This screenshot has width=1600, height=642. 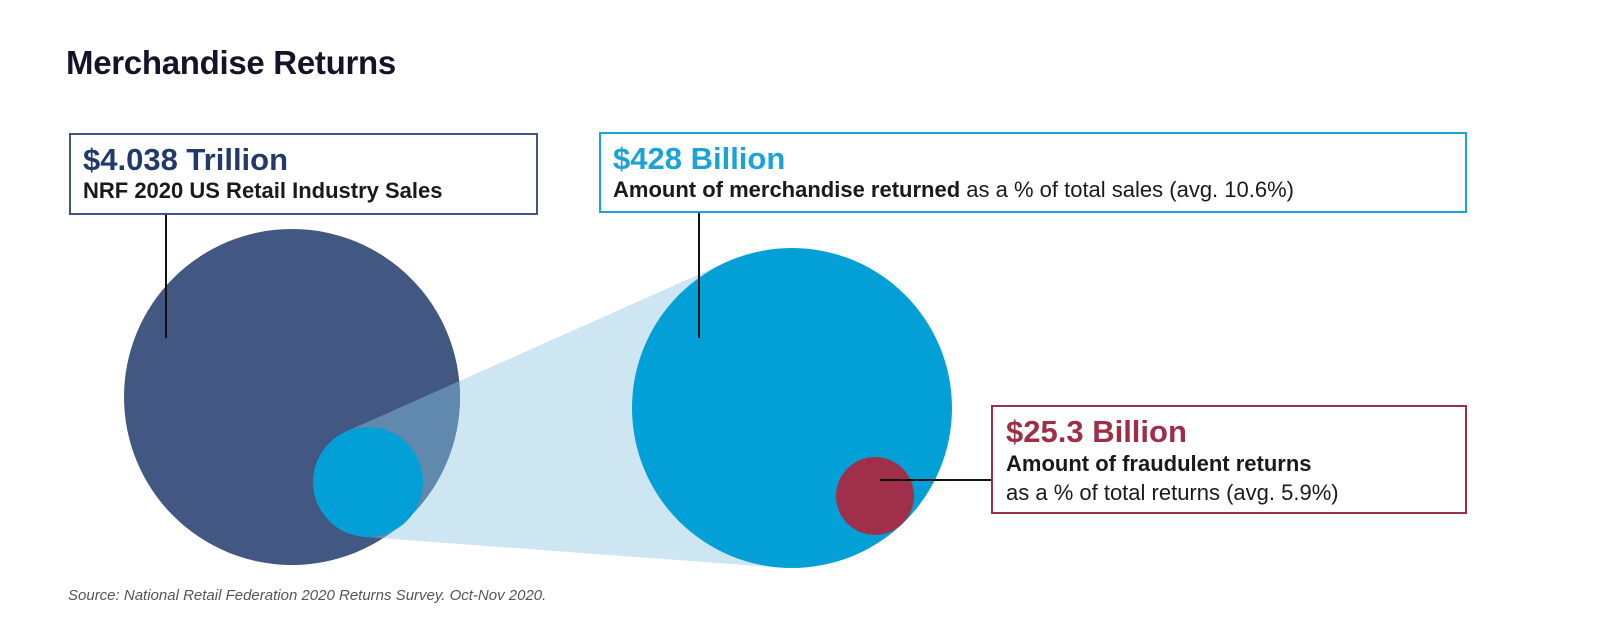 I want to click on desc-total-sales: NRF 2020 US Retail Industry Sales, so click(x=263, y=190).